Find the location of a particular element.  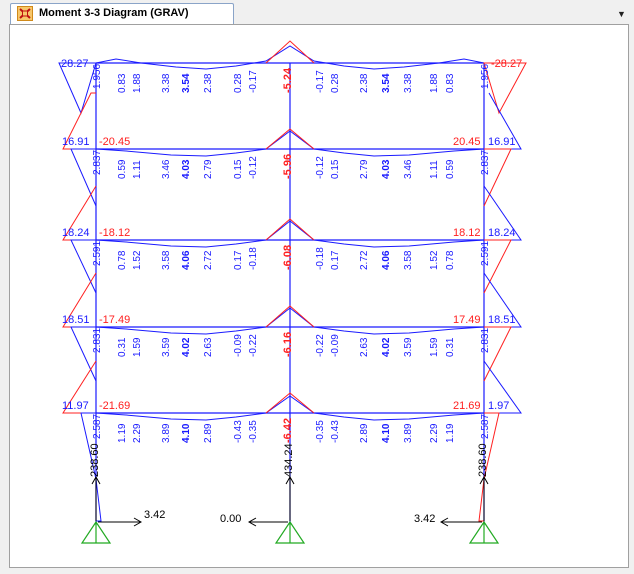

column-base-moments is located at coordinates (290, 500).